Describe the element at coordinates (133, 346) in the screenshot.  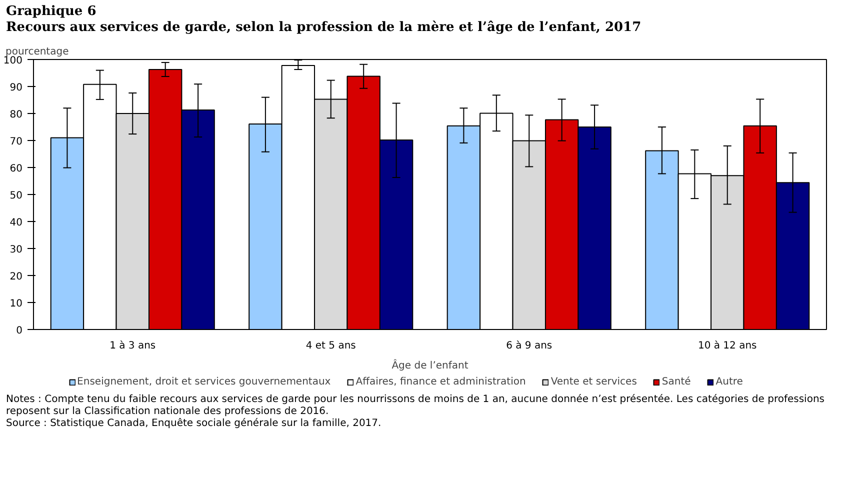
I see `x-tick-label: 1 à 3 ans` at that location.